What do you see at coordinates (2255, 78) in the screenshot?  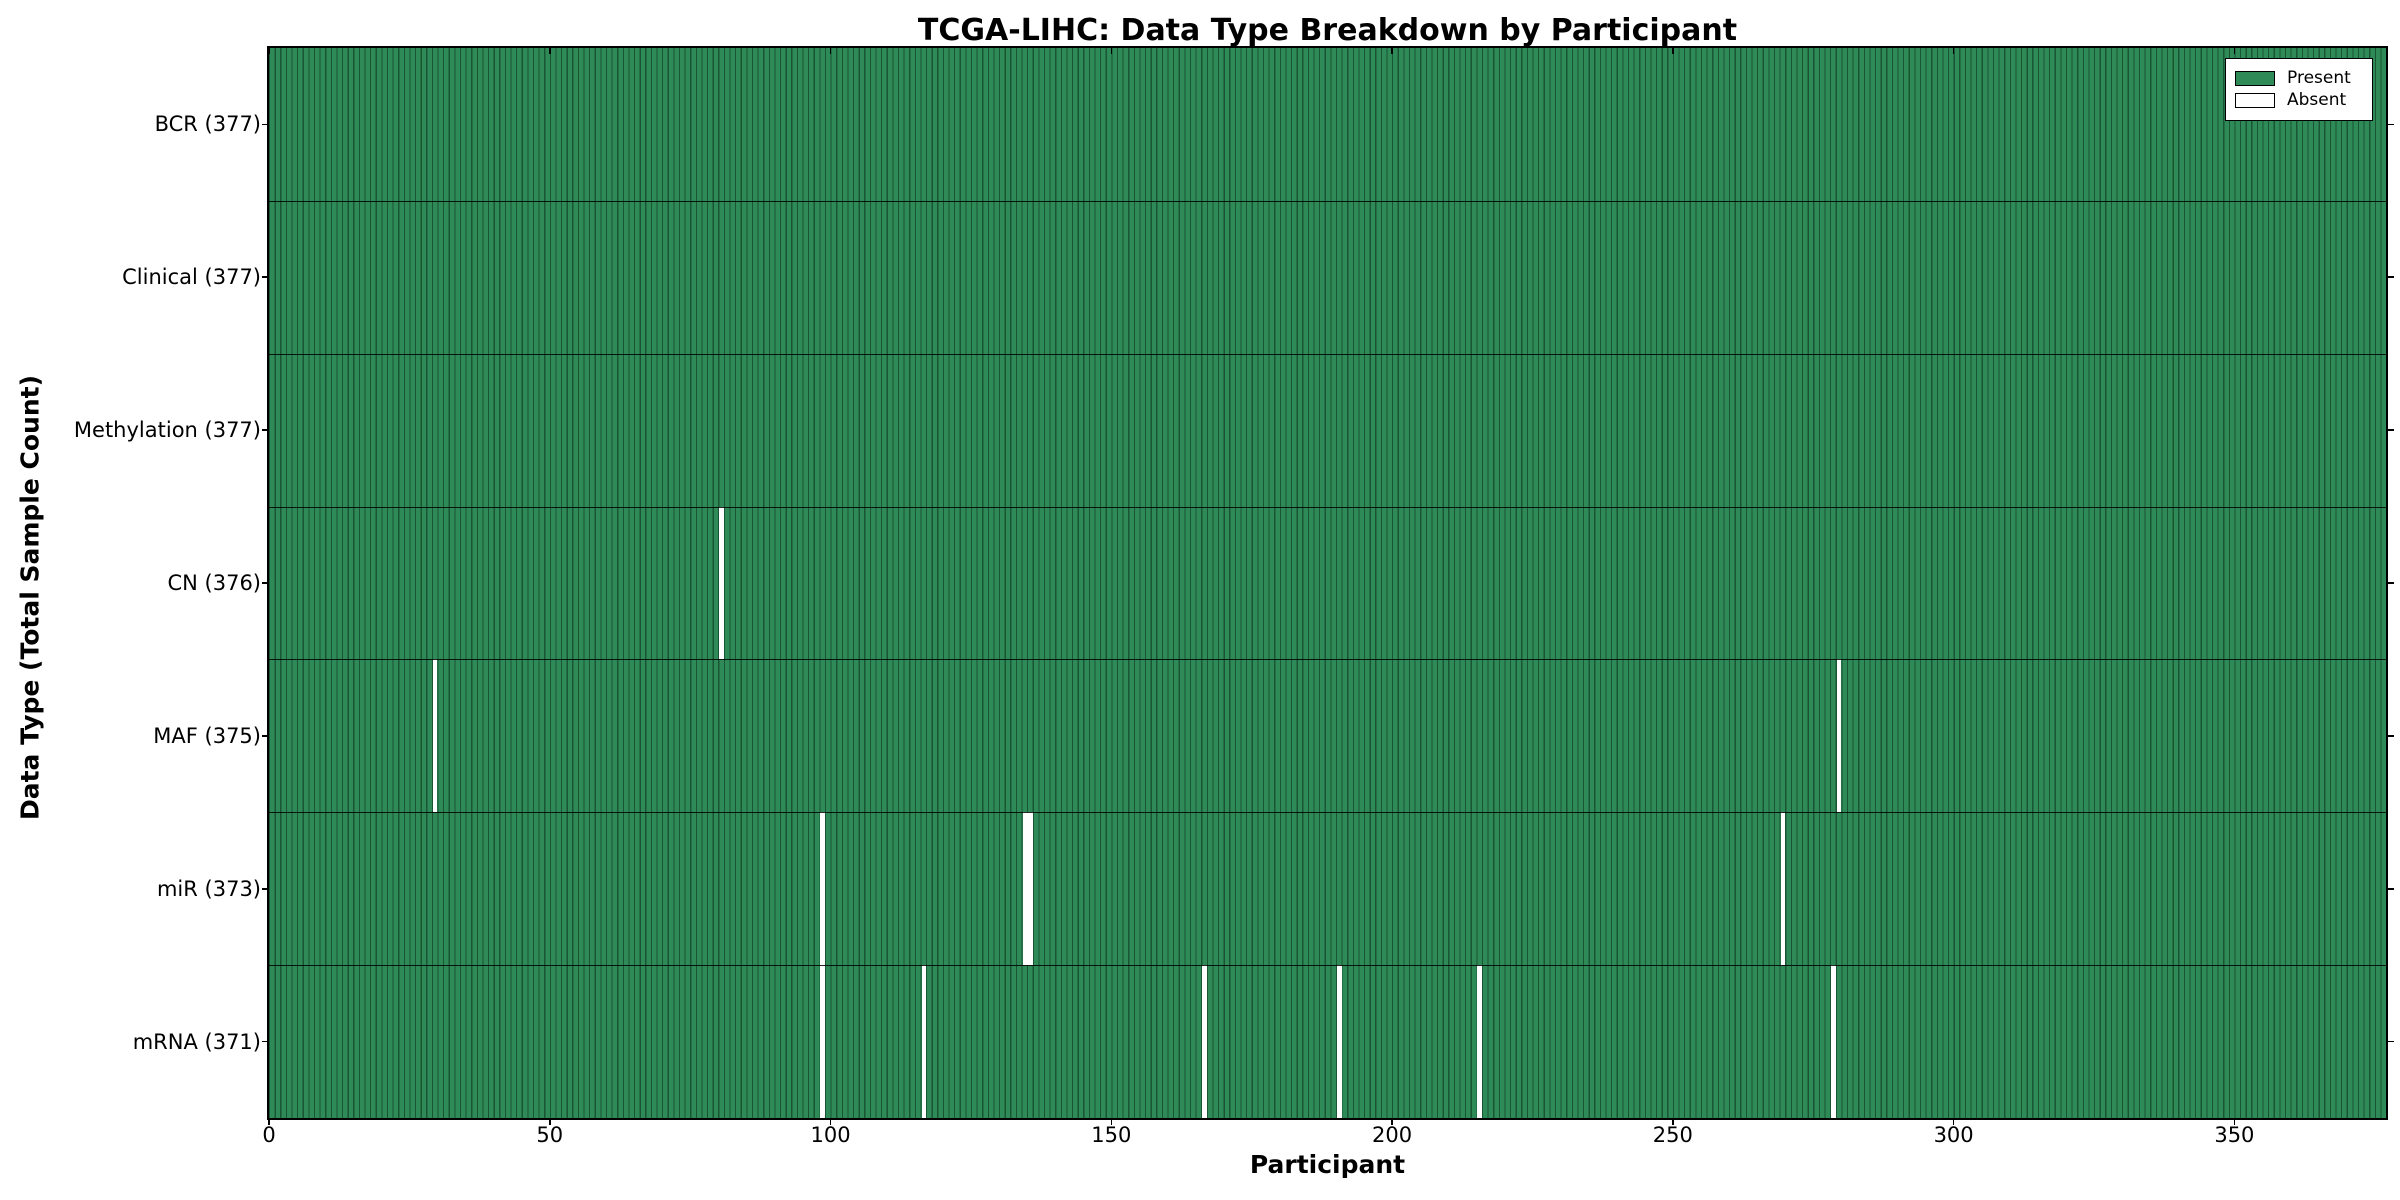 I see `present-swatch-icon` at bounding box center [2255, 78].